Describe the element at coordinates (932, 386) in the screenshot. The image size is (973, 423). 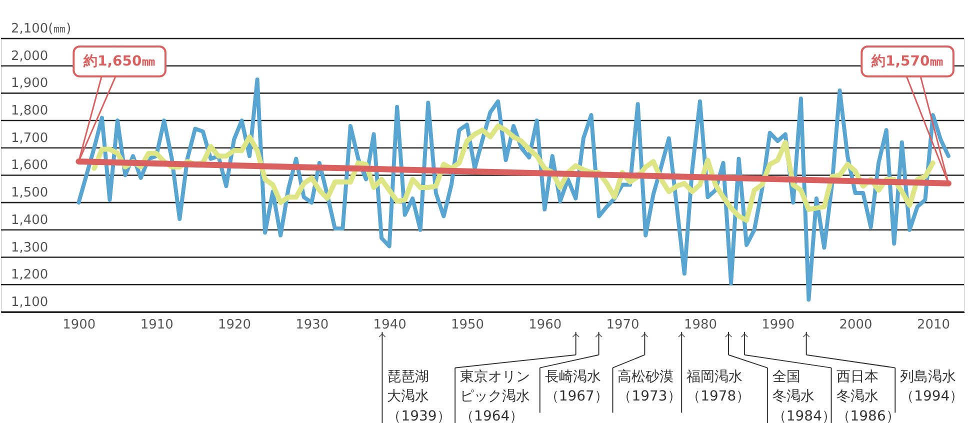
I see `text: 列島渇水（1994）` at that location.